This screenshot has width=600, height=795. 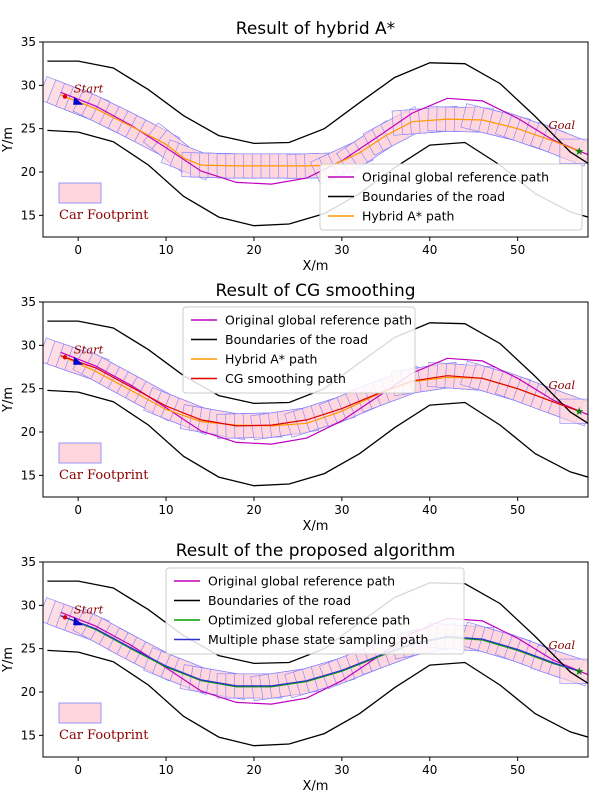 I want to click on chart-title: Result of the proposed algorithm, so click(x=316, y=551).